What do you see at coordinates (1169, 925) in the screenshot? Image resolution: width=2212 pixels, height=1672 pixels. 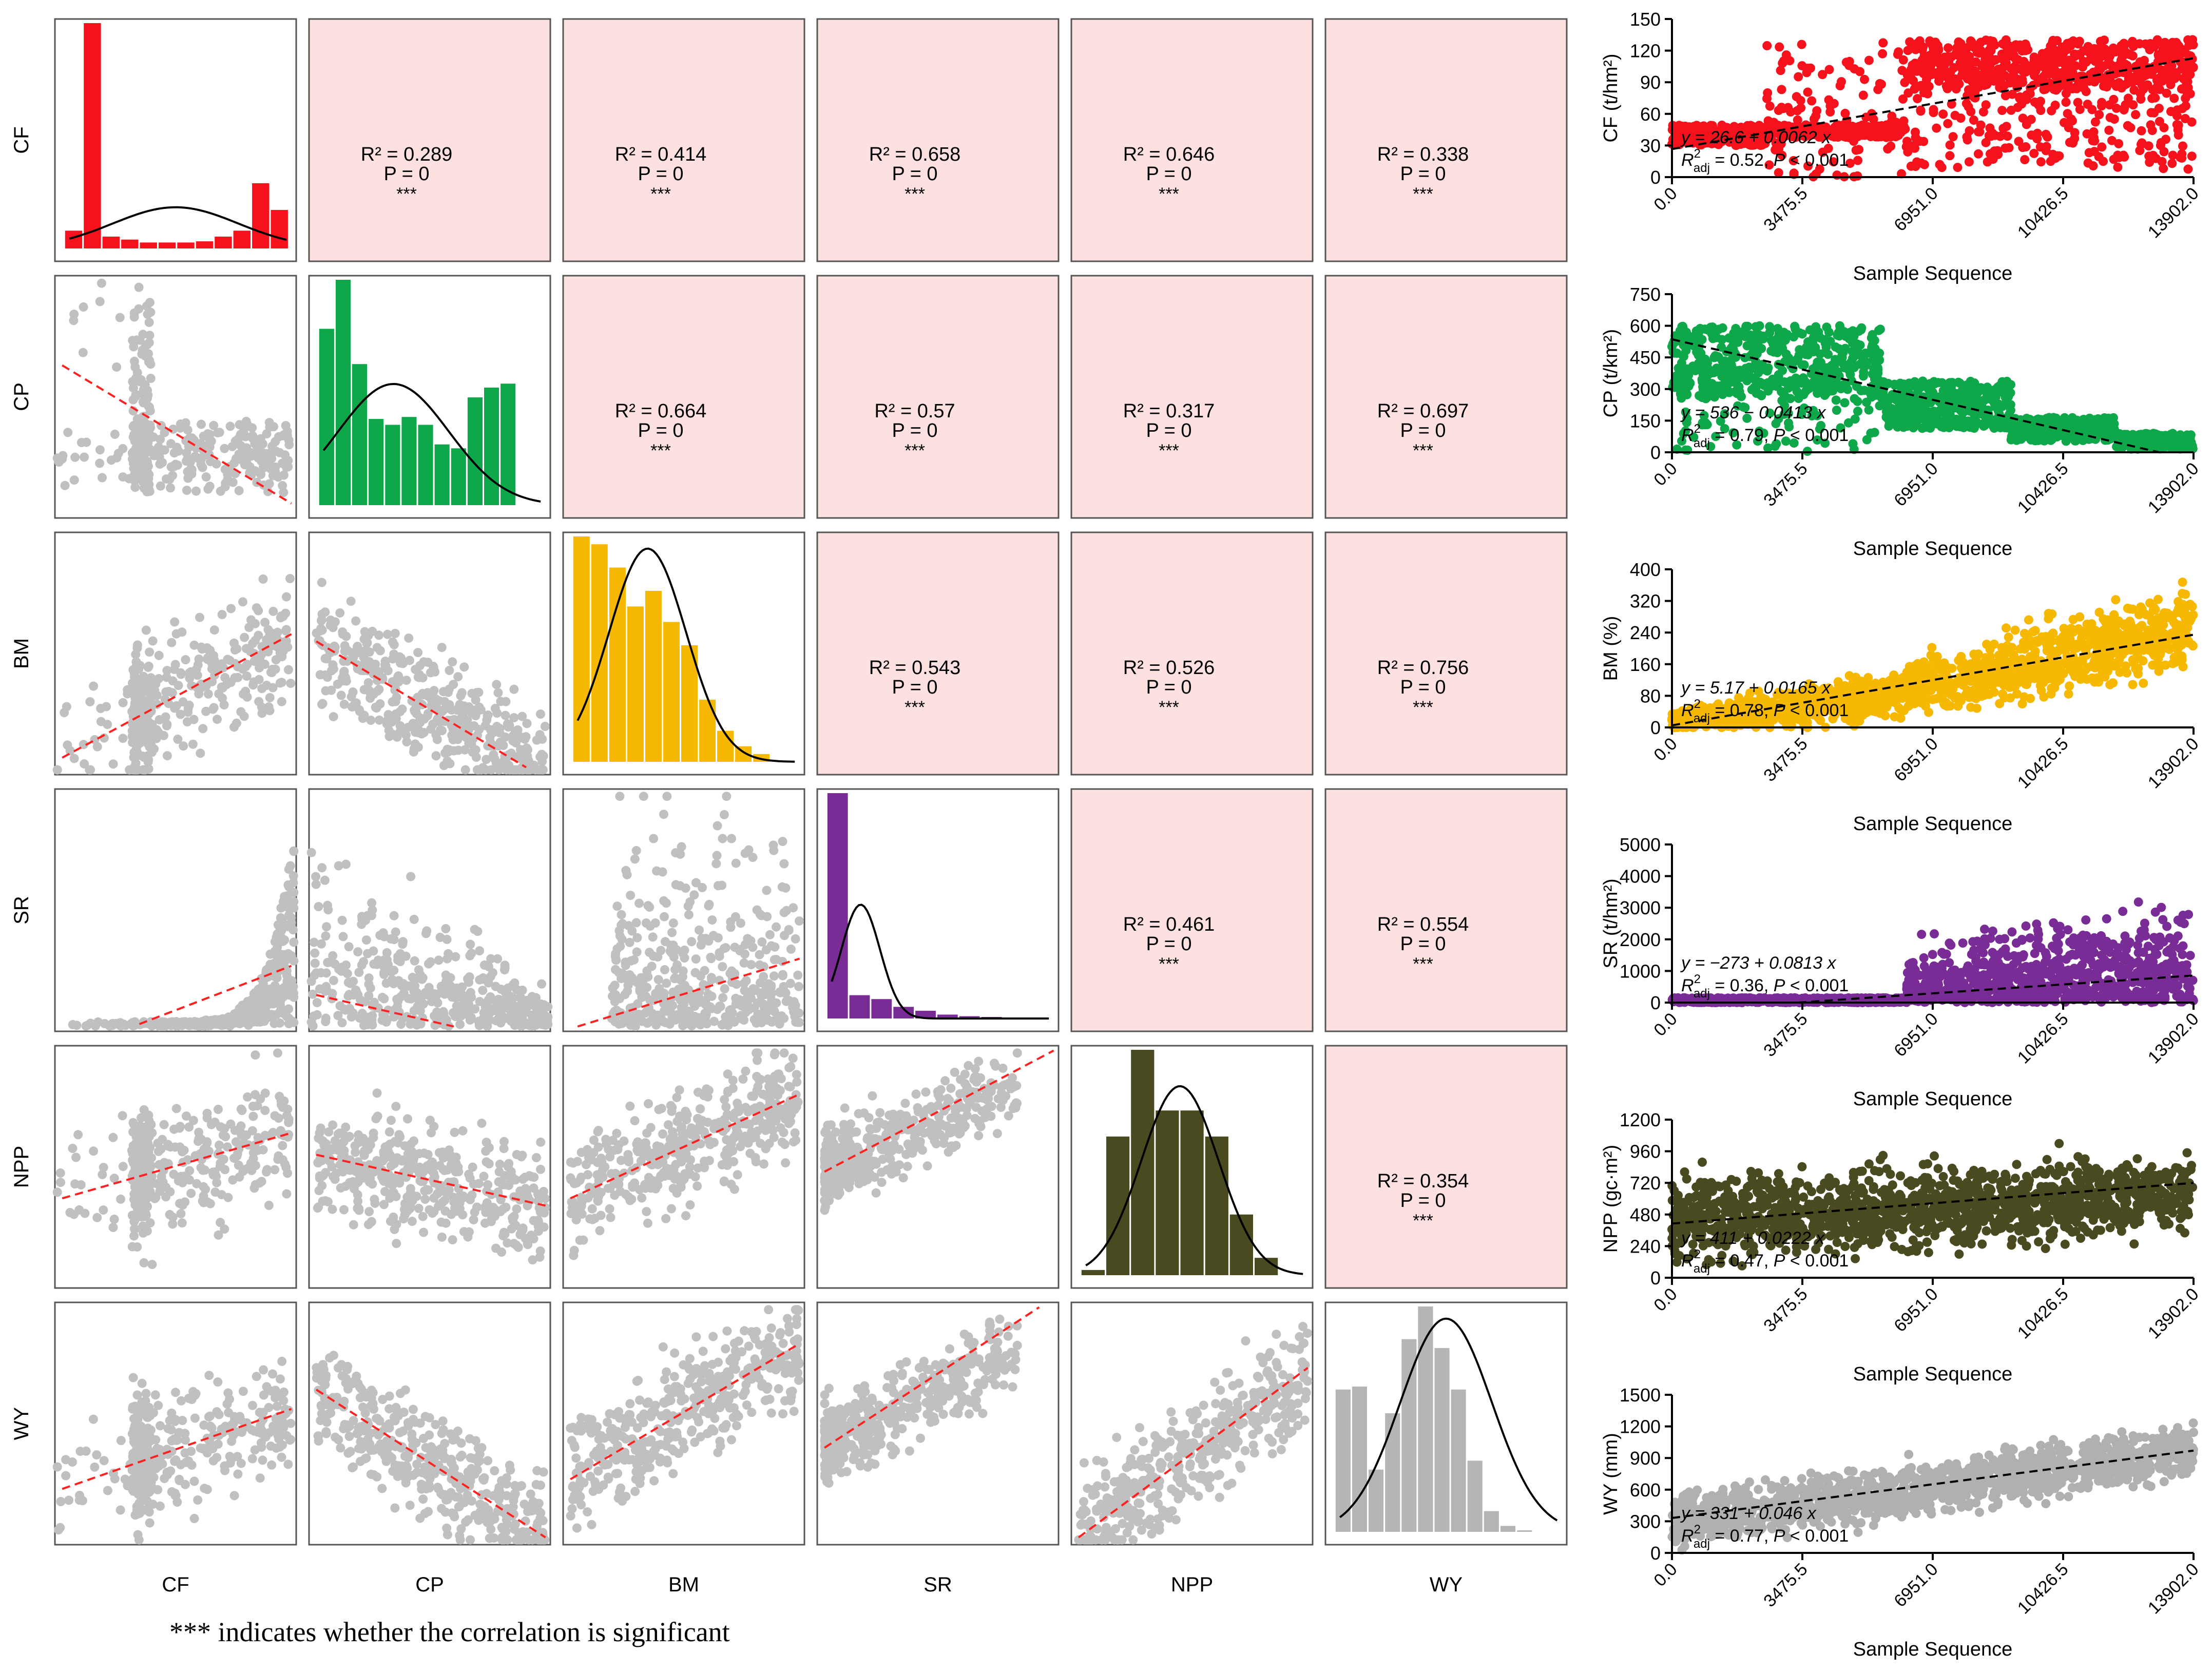 I see `r2-label: R² = 0.461` at bounding box center [1169, 925].